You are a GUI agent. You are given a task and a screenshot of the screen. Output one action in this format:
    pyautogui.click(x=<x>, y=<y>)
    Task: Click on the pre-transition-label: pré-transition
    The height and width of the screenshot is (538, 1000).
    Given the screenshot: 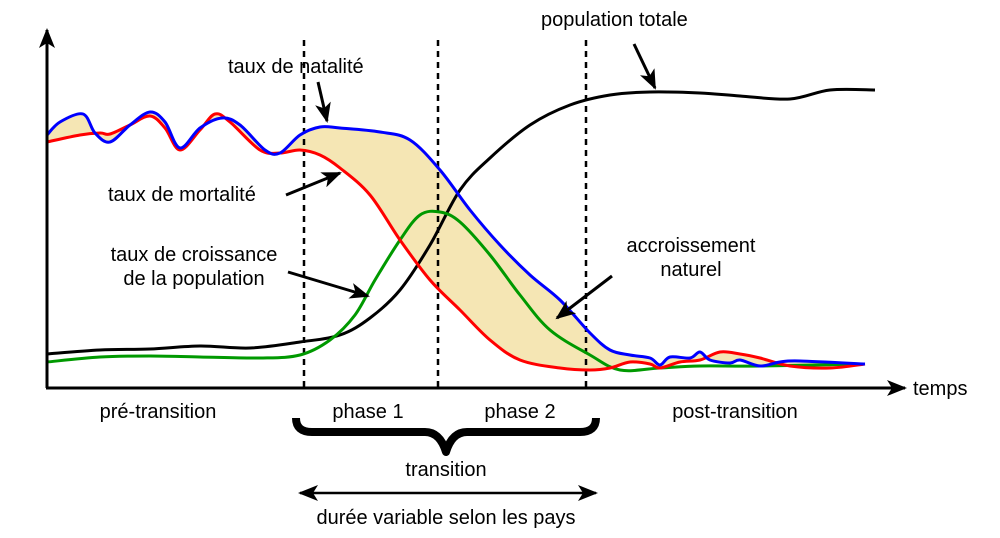 What is the action you would take?
    pyautogui.click(x=158, y=412)
    